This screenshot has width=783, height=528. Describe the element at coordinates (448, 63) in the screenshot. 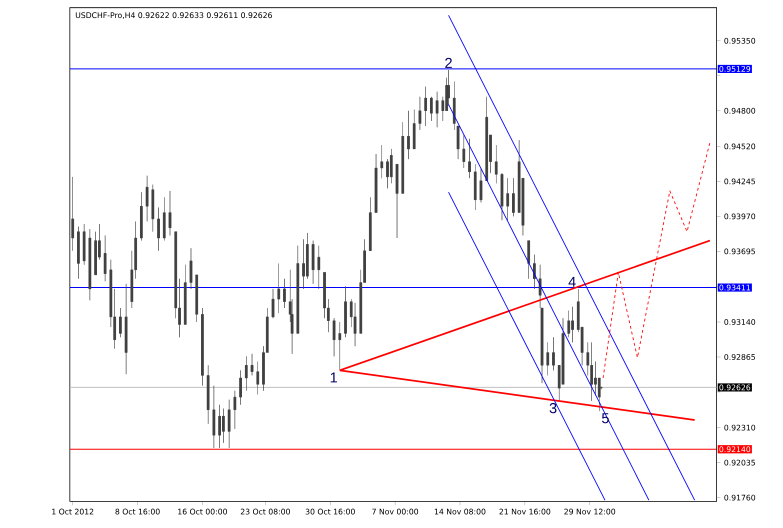

I see `annotation: 2` at that location.